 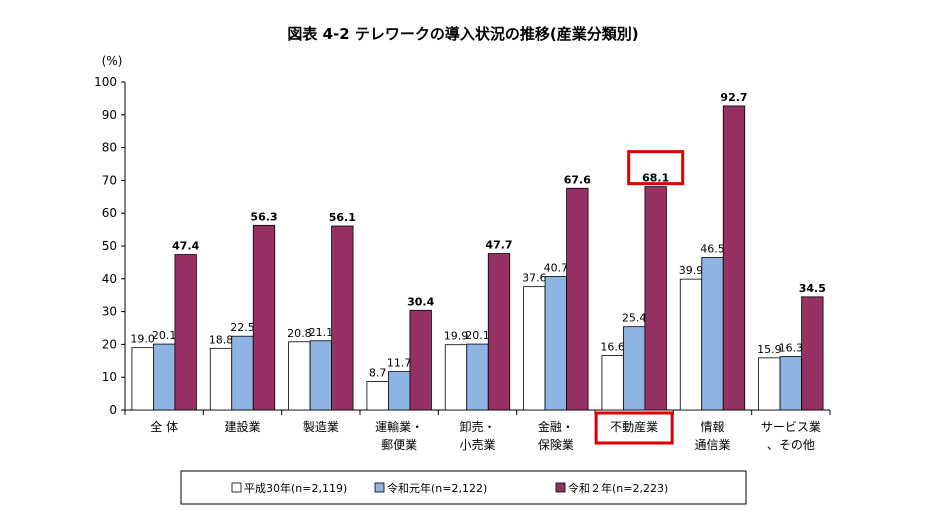 What do you see at coordinates (109, 213) in the screenshot?
I see `y-tick-label: 60` at bounding box center [109, 213].